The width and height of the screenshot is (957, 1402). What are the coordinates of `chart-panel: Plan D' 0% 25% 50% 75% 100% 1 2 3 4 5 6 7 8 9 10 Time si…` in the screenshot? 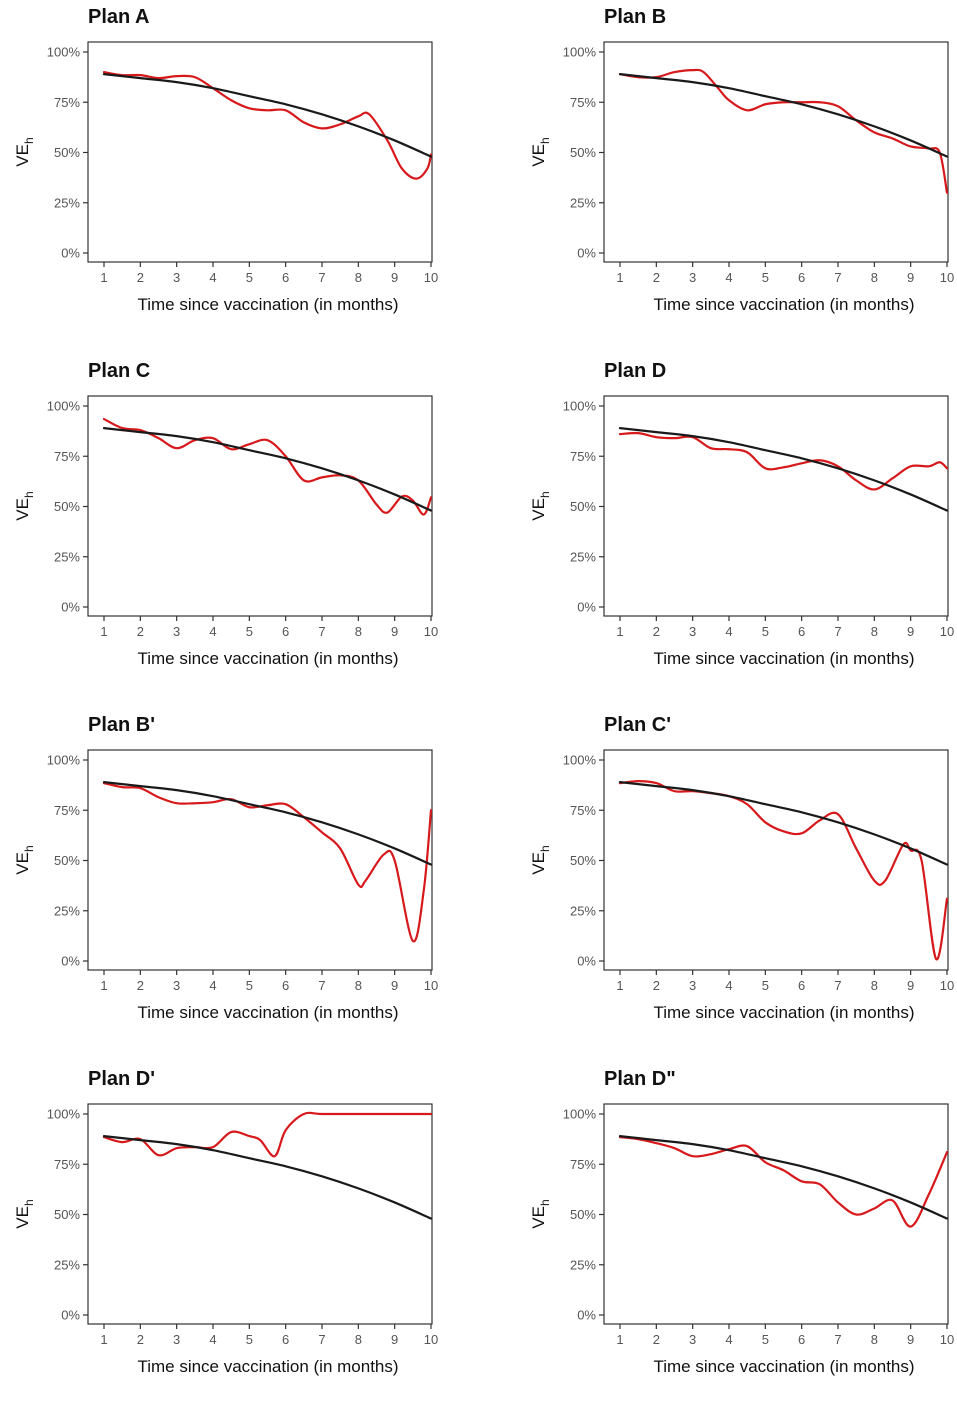 It's located at (239, 1232).